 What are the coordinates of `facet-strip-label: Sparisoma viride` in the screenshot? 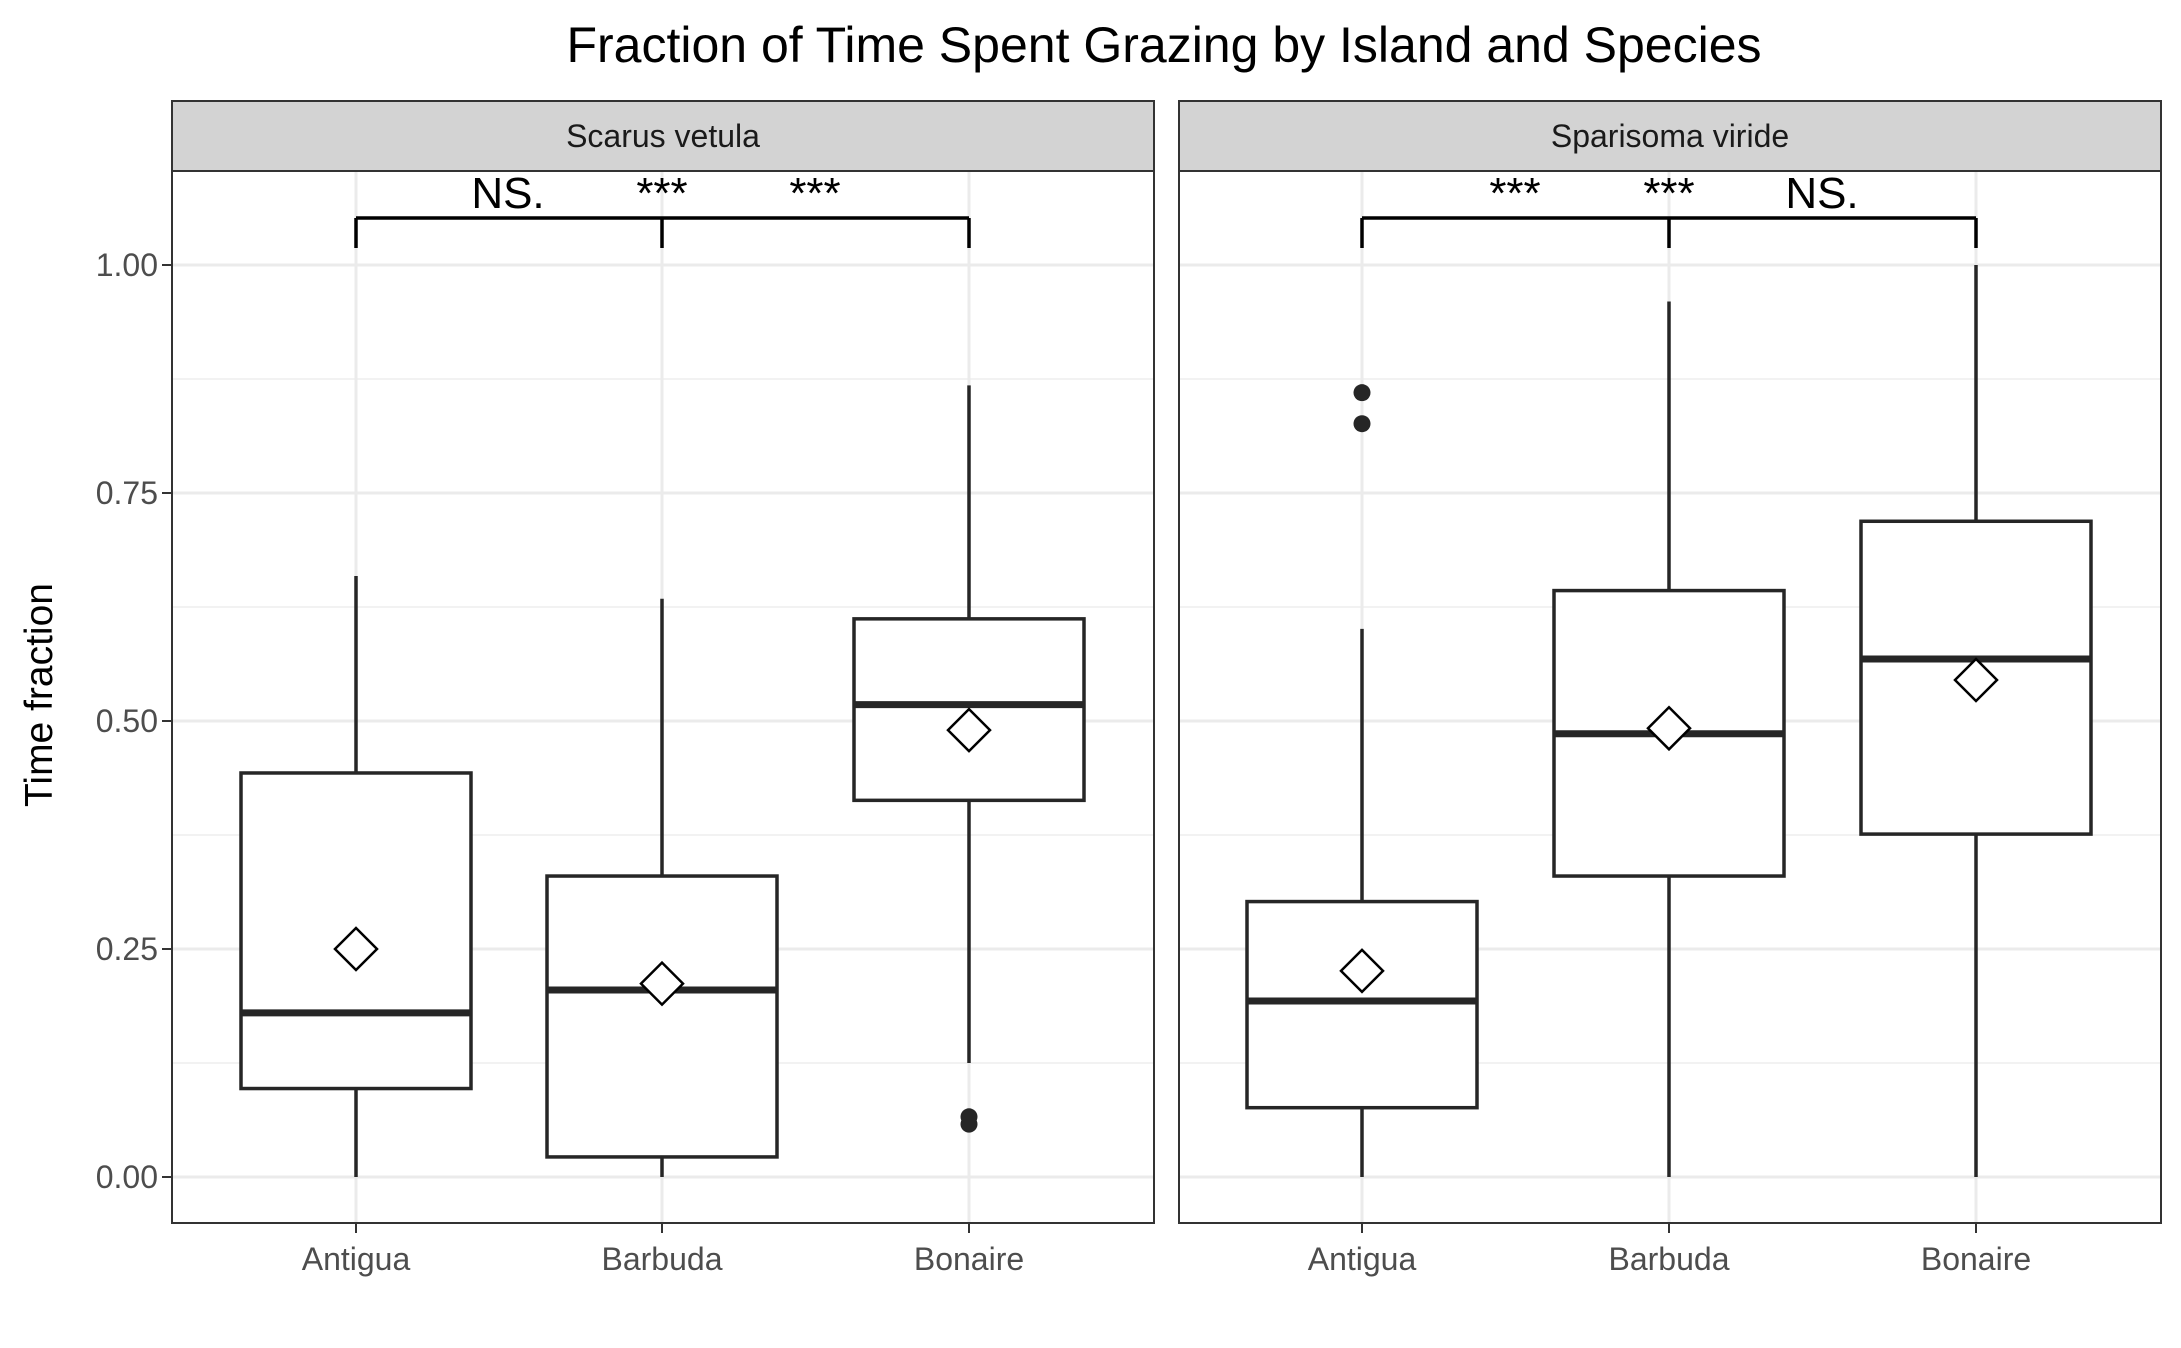 It's located at (1670, 136).